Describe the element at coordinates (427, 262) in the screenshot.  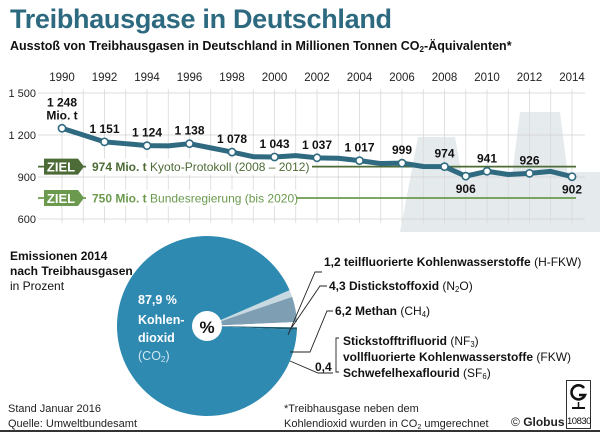
I see `legend-hfkw-value: 1,2 teilfluorierte Kohlenwasserstoffe` at that location.